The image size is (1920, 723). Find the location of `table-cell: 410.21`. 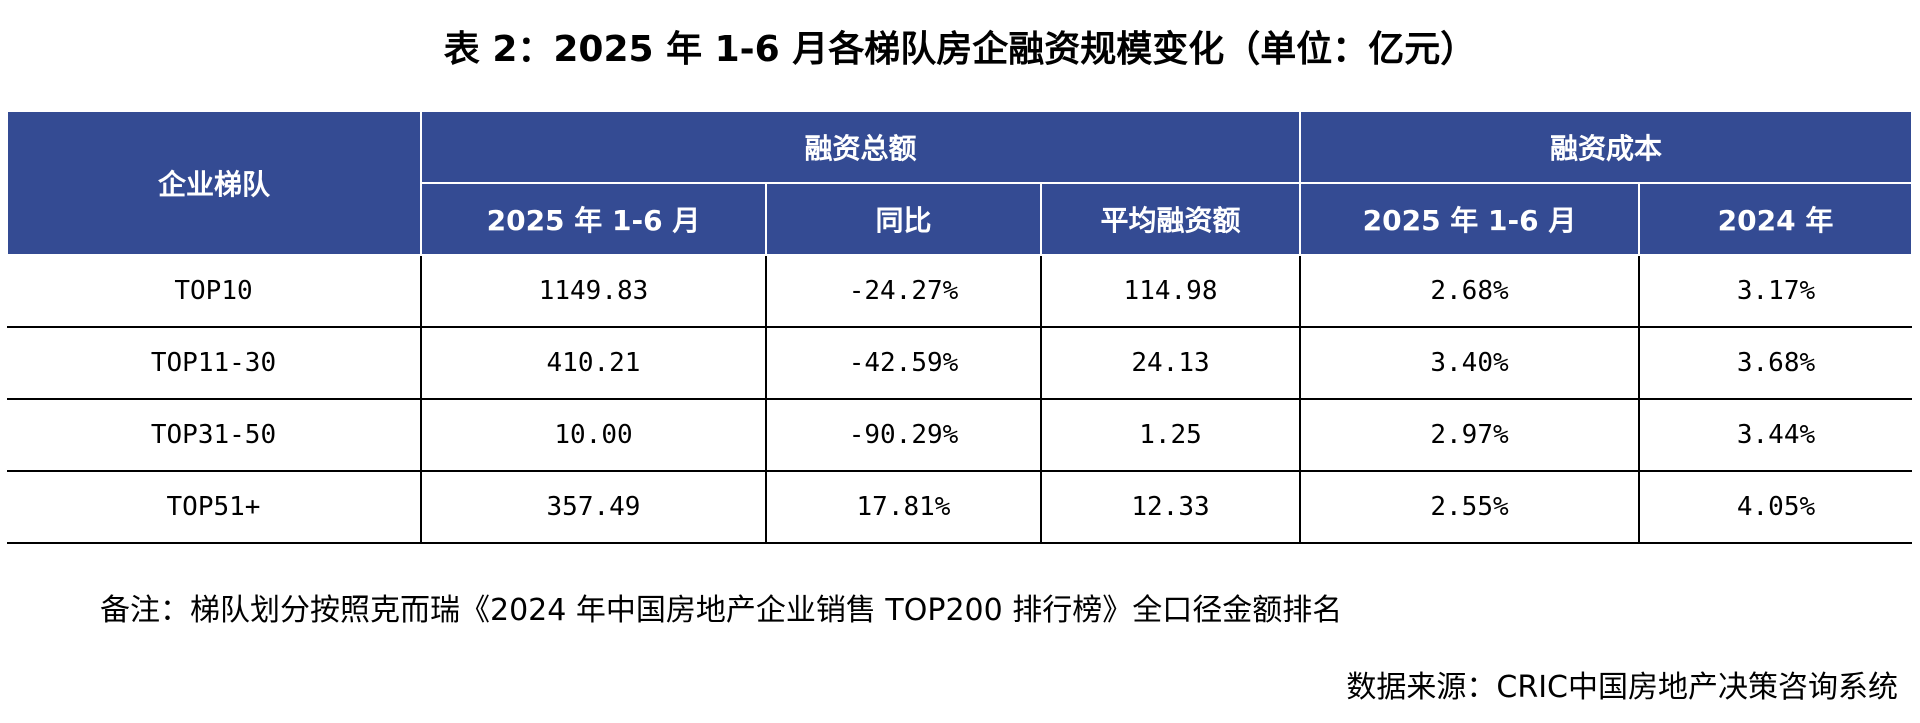

table-cell: 410.21 is located at coordinates (593, 363).